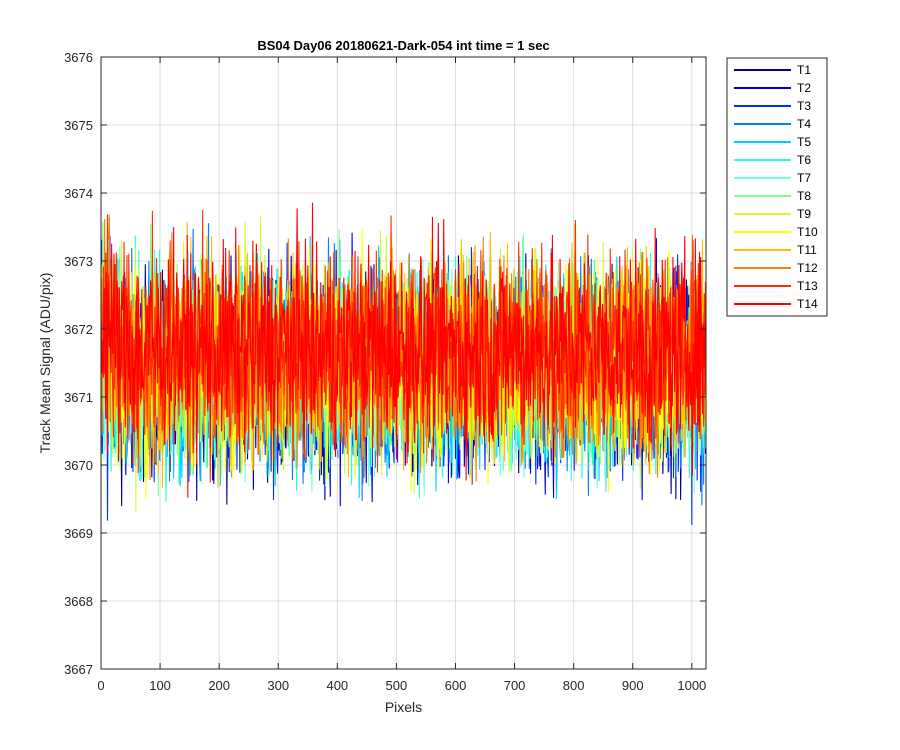 Image resolution: width=900 pixels, height=750 pixels. What do you see at coordinates (804, 214) in the screenshot?
I see `legend-label-t9: T9` at bounding box center [804, 214].